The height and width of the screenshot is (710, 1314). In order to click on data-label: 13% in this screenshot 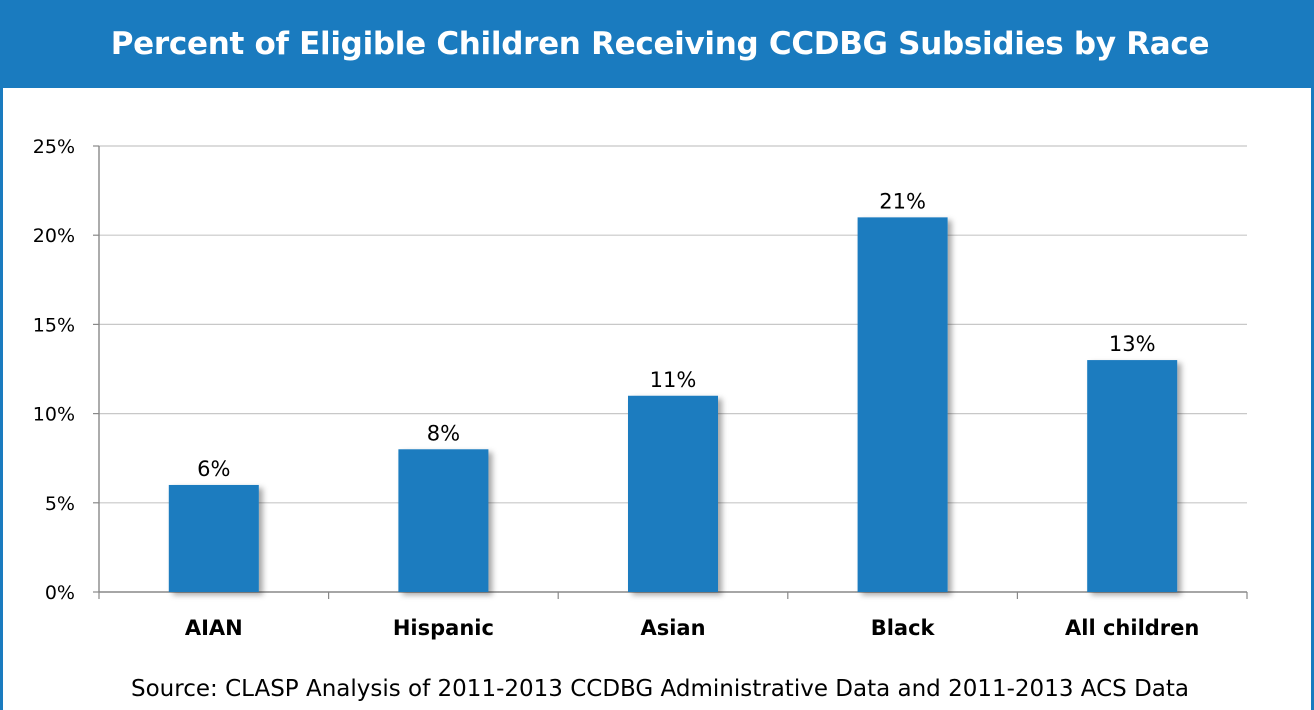, I will do `click(1132, 344)`.